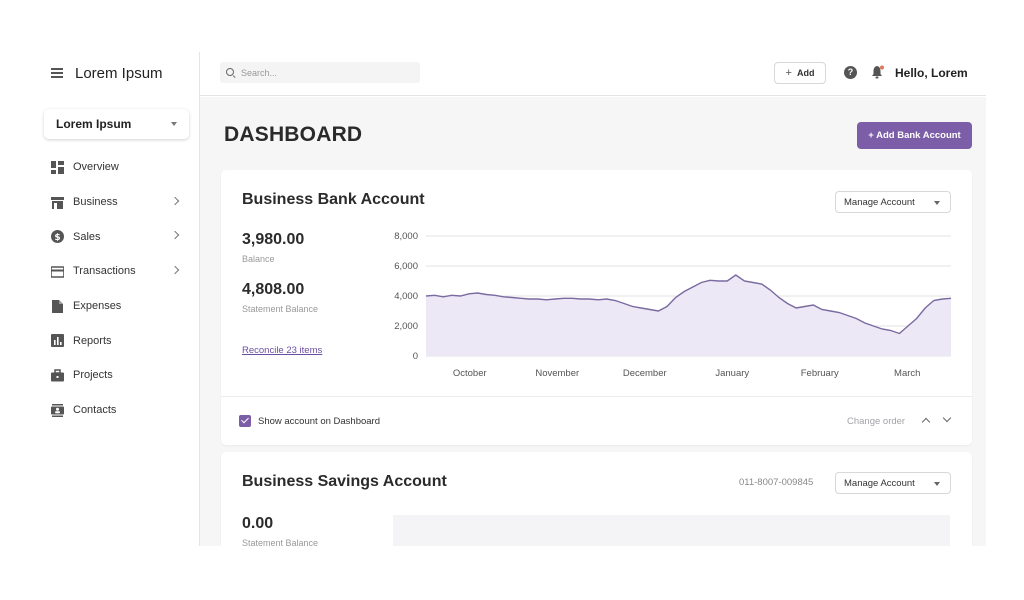  I want to click on x-tick-label: January, so click(732, 373).